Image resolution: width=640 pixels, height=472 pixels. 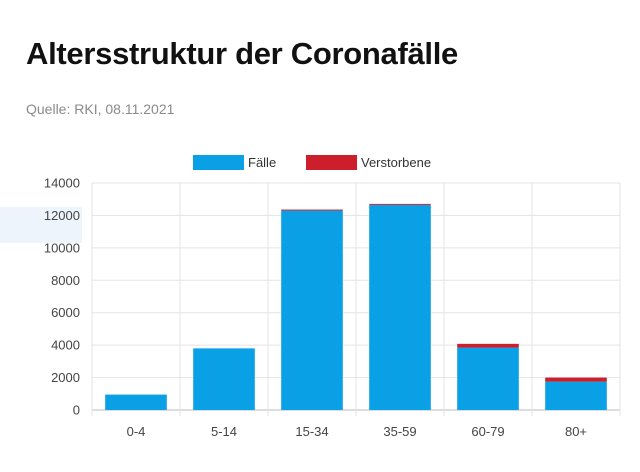 I want to click on x-tick-label: 80+, so click(x=576, y=431).